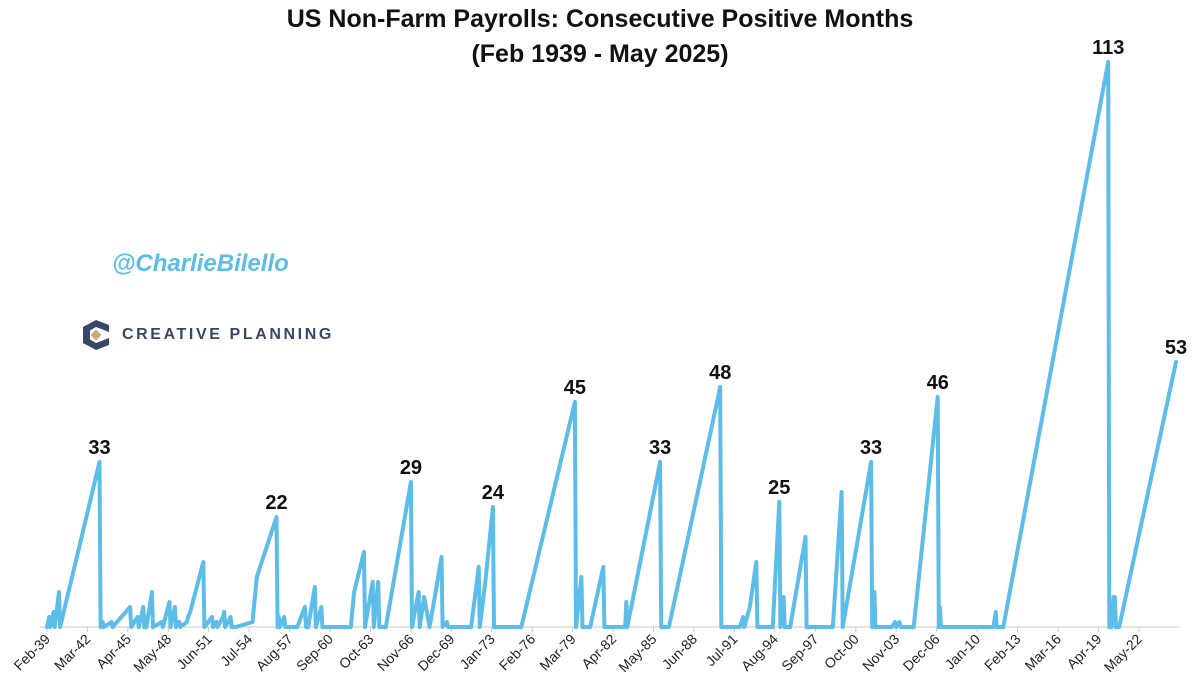 The image size is (1200, 697). Describe the element at coordinates (236, 650) in the screenshot. I see `x-tick-label: Jul-54` at that location.